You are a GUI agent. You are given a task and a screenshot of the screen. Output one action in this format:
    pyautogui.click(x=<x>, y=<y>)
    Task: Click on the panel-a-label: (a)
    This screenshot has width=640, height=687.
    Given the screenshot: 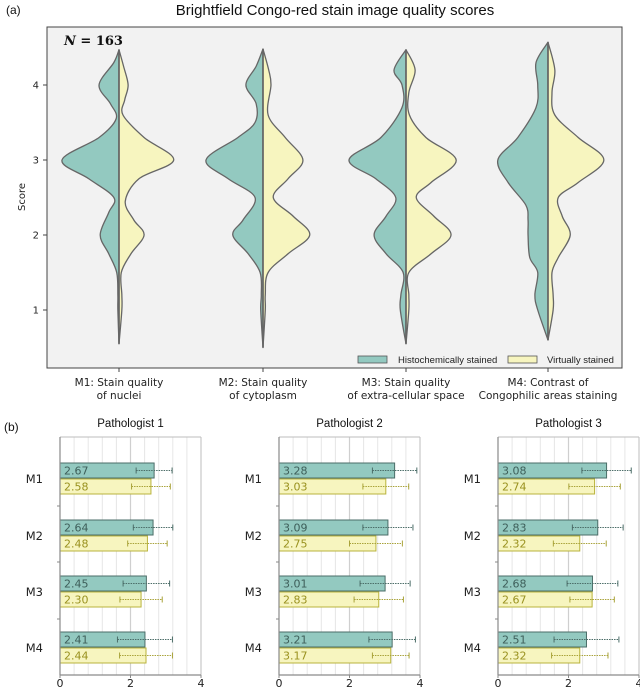 What is the action you would take?
    pyautogui.click(x=13, y=10)
    